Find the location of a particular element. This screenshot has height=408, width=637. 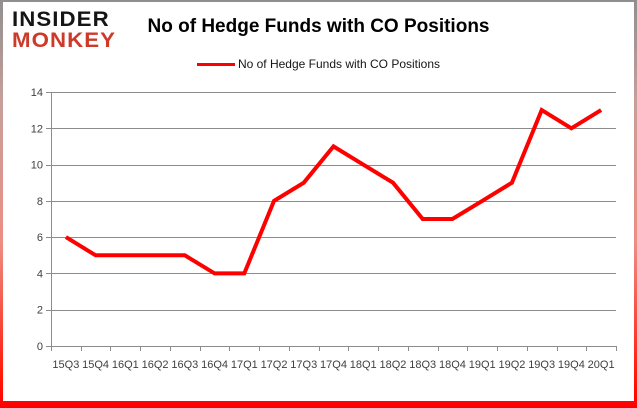

svg-text: 17Q3 is located at coordinates (303, 365).